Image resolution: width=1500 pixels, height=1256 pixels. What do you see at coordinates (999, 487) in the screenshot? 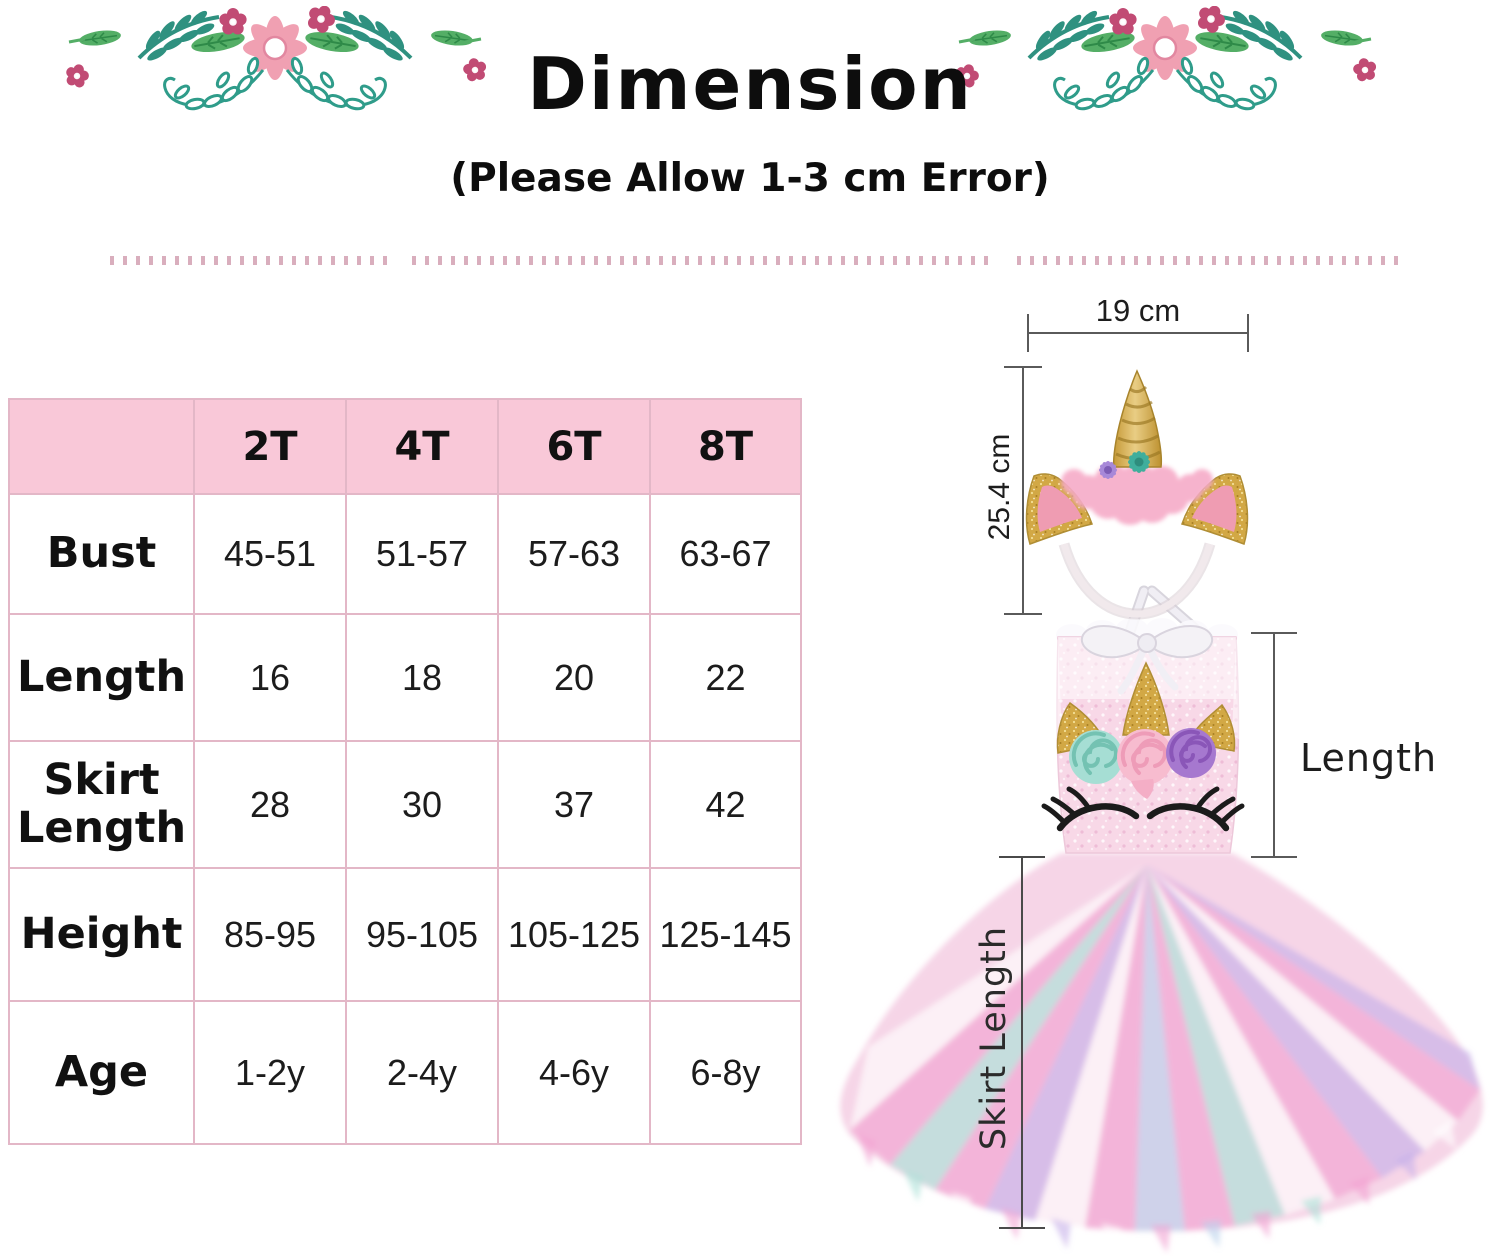
I see `headband-height-value: 25.4 cm` at bounding box center [999, 487].